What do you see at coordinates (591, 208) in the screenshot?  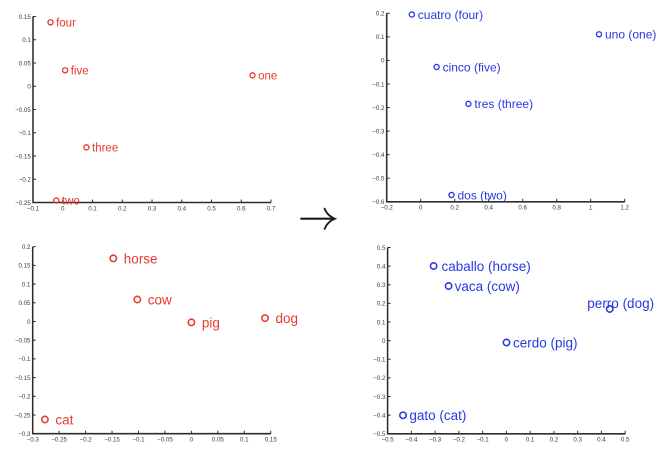 I see `svg-text: 1` at bounding box center [591, 208].